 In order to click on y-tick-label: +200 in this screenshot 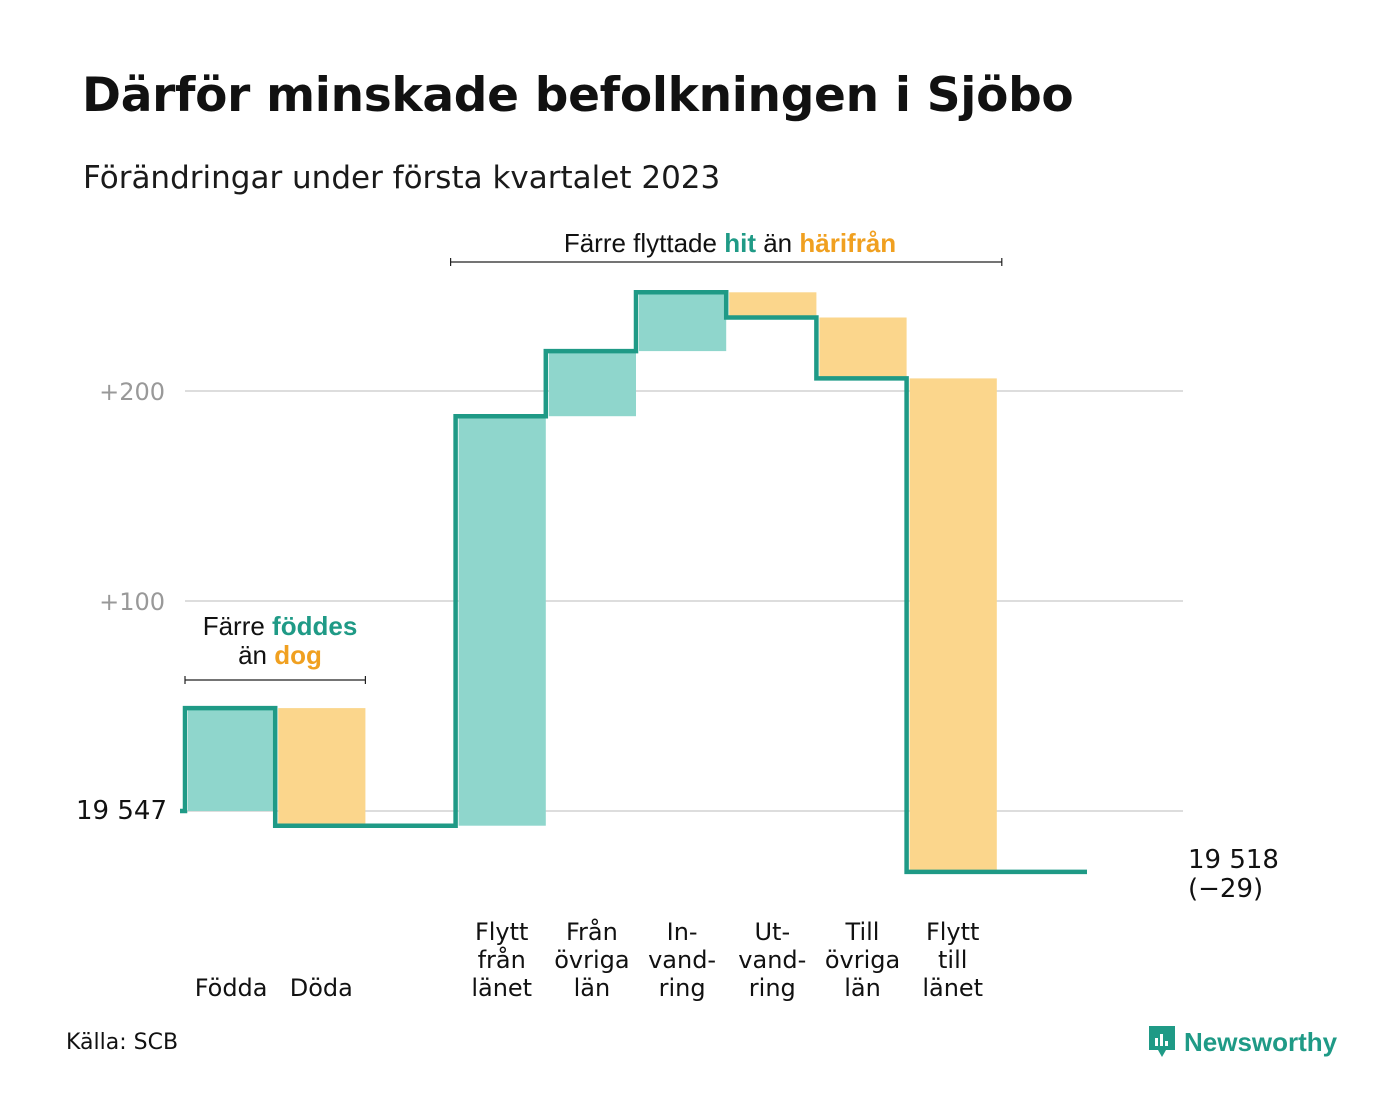, I will do `click(132, 392)`.